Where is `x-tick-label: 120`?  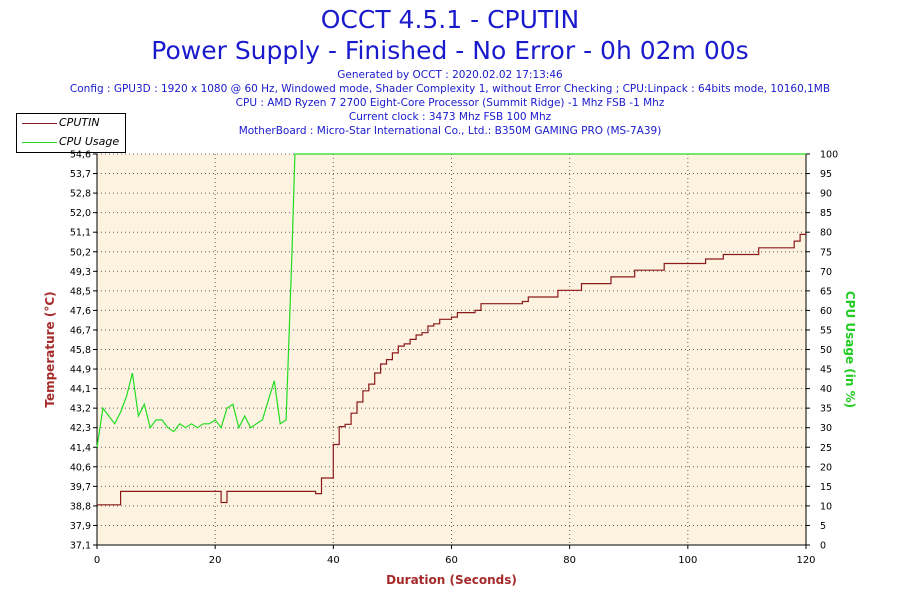
x-tick-label: 120 is located at coordinates (805, 560).